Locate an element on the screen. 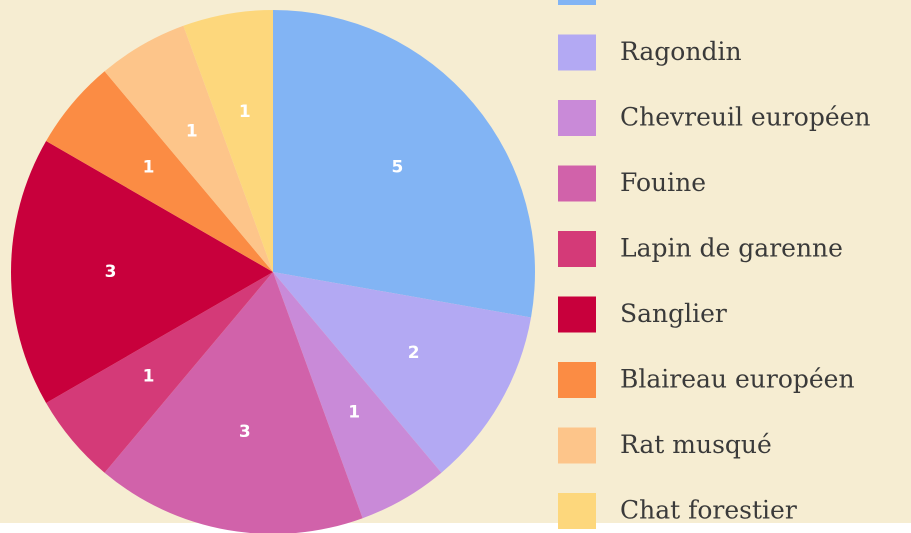  legend-label: Sanglier is located at coordinates (673, 313).